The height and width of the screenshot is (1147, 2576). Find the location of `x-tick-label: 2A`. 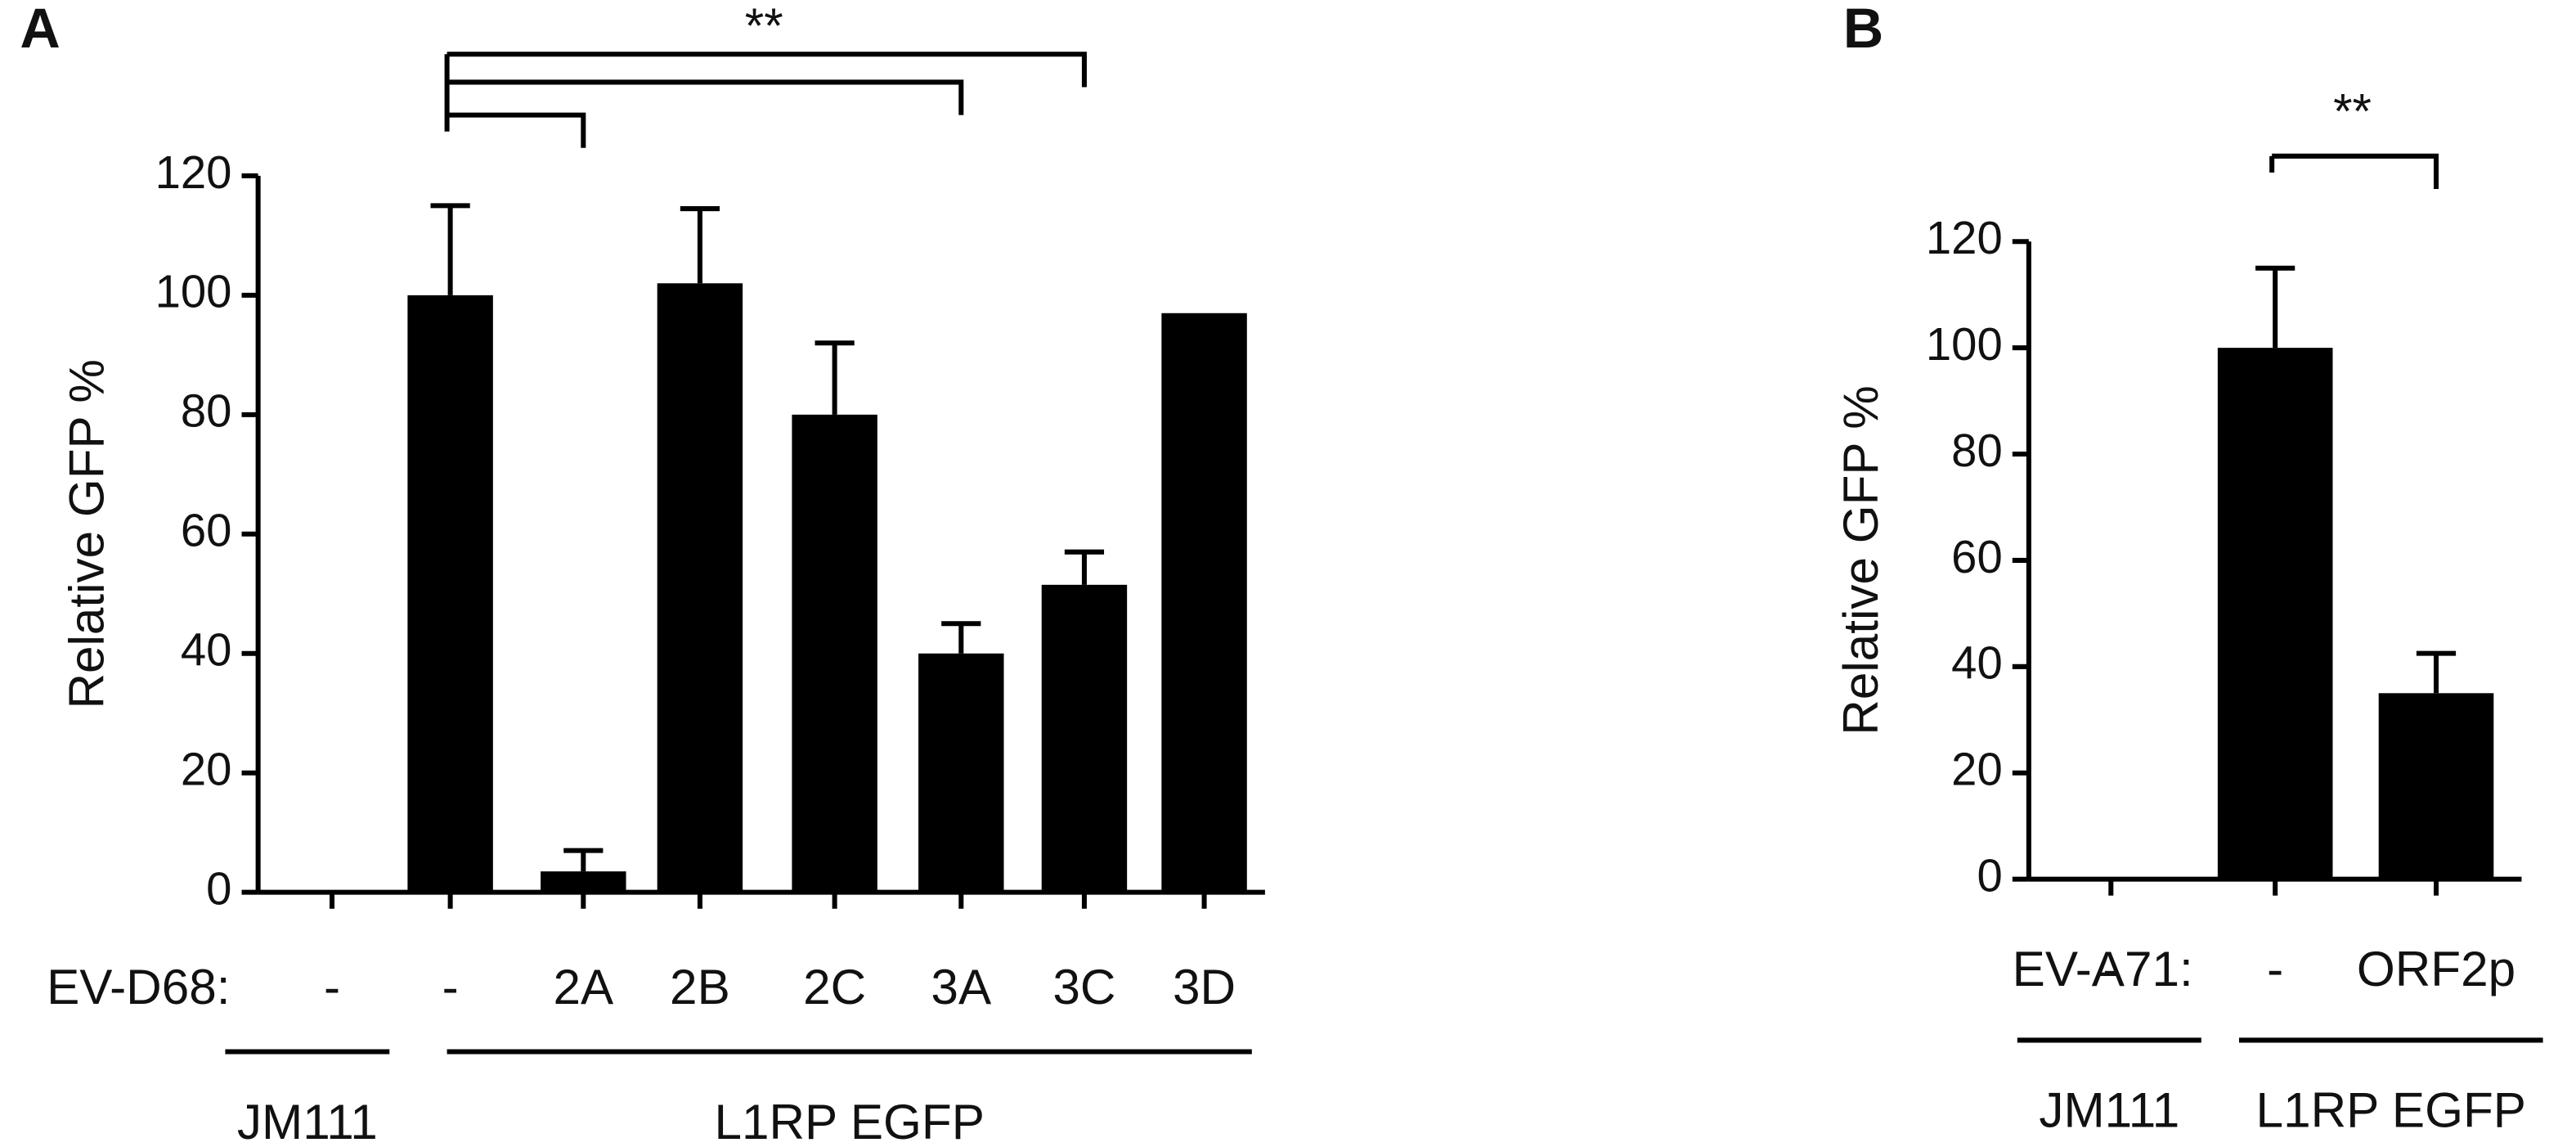

x-tick-label: 2A is located at coordinates (583, 986).